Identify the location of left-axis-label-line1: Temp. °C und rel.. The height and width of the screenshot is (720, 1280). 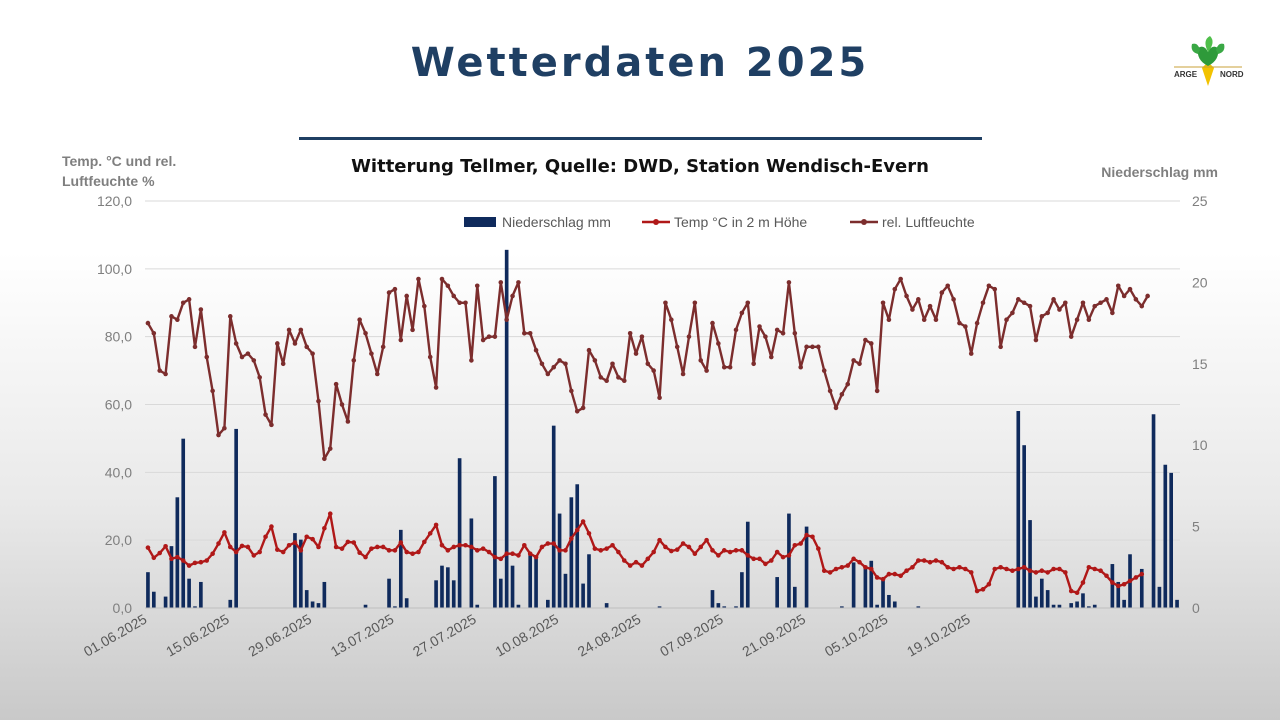
(119, 161).